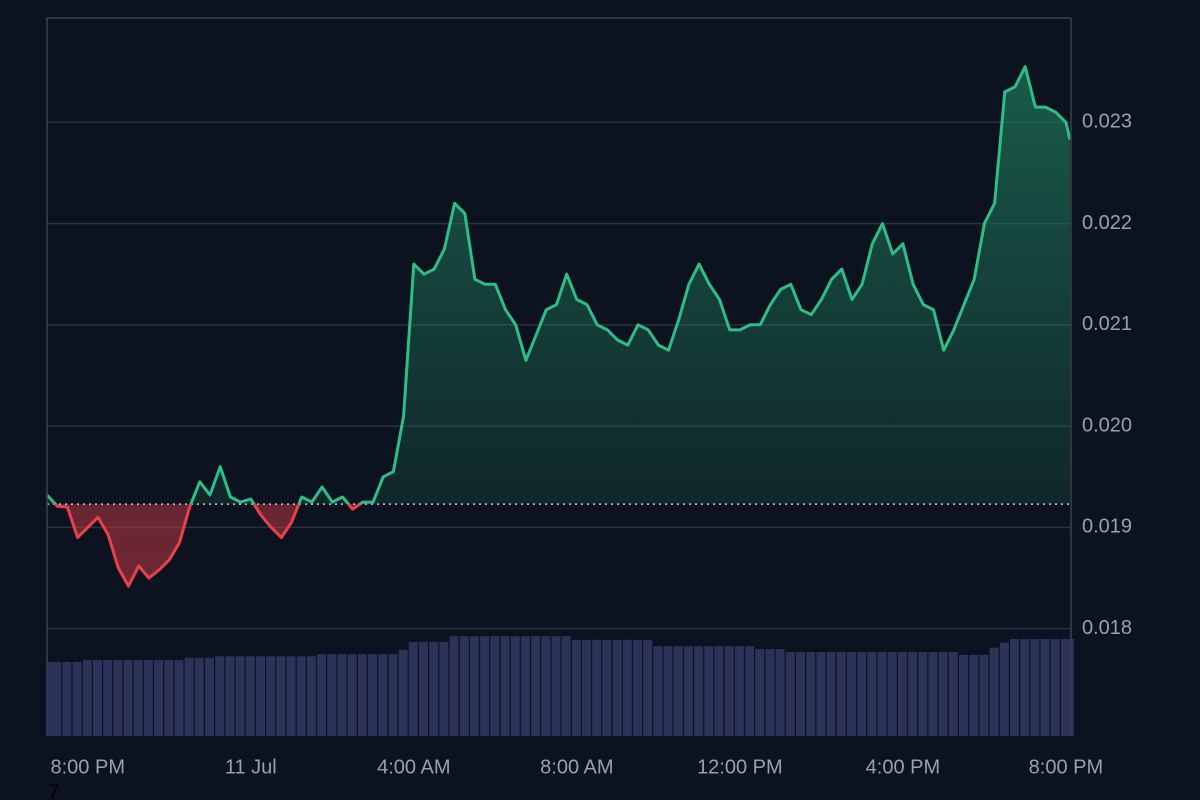  I want to click on x-tick-label: 4:00 AM, so click(413, 767).